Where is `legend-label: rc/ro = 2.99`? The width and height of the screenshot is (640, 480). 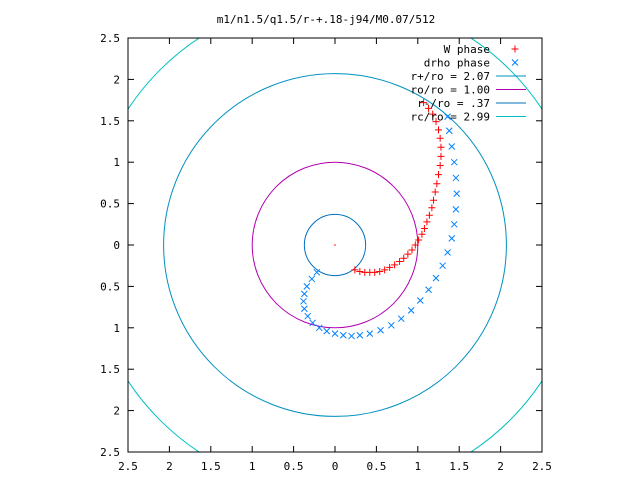
legend-label: rc/ro = 2.99 is located at coordinates (450, 117).